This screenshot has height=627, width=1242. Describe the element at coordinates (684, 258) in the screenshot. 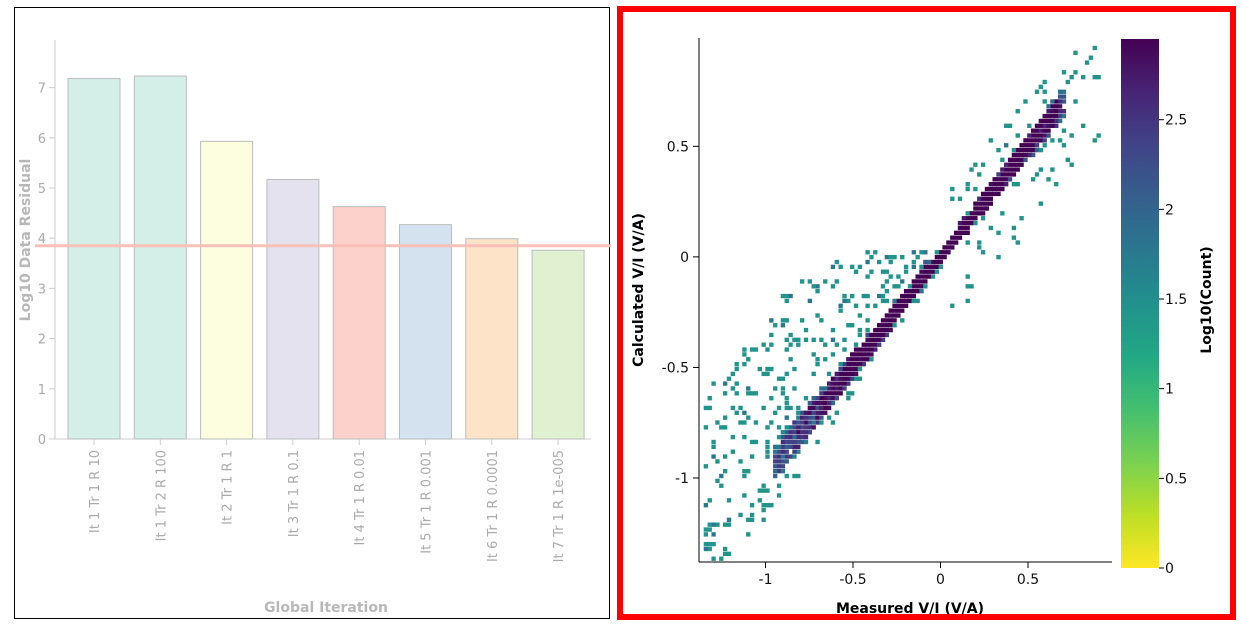

I see `y-tick-label: 0` at that location.